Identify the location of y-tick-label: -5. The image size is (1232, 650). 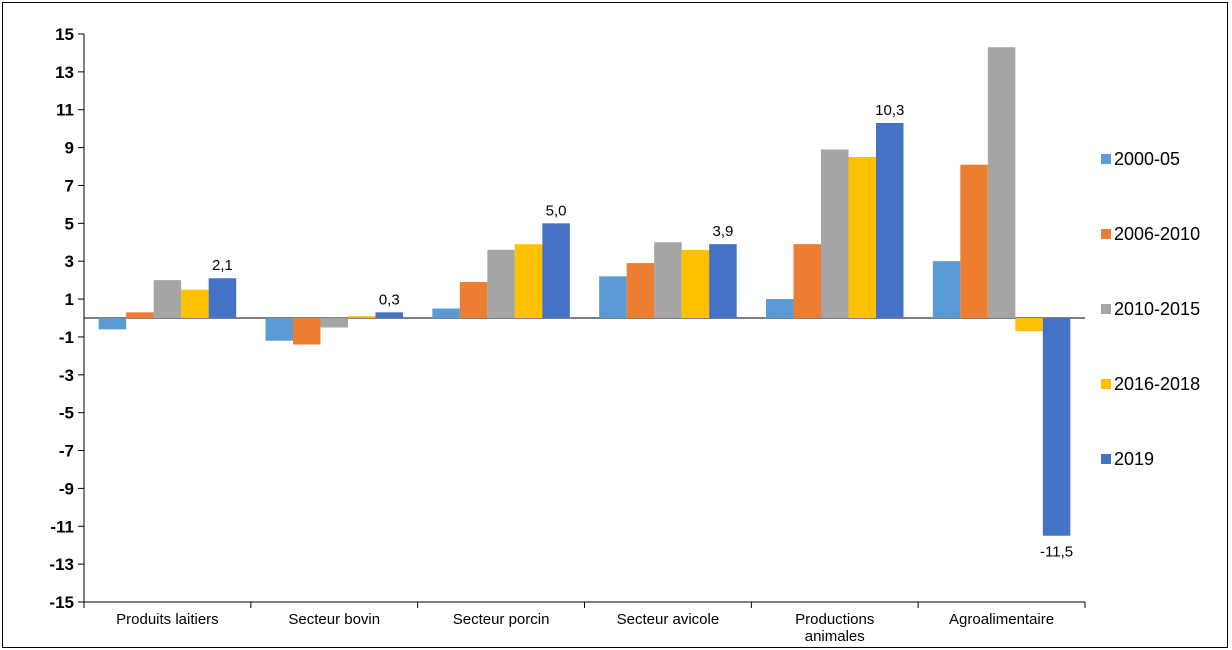
(66, 413).